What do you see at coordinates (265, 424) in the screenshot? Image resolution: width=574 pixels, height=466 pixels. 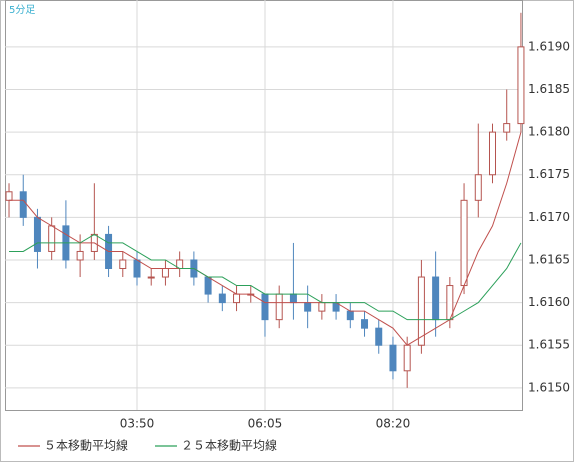 I see `x-tick-label: 06:05` at bounding box center [265, 424].